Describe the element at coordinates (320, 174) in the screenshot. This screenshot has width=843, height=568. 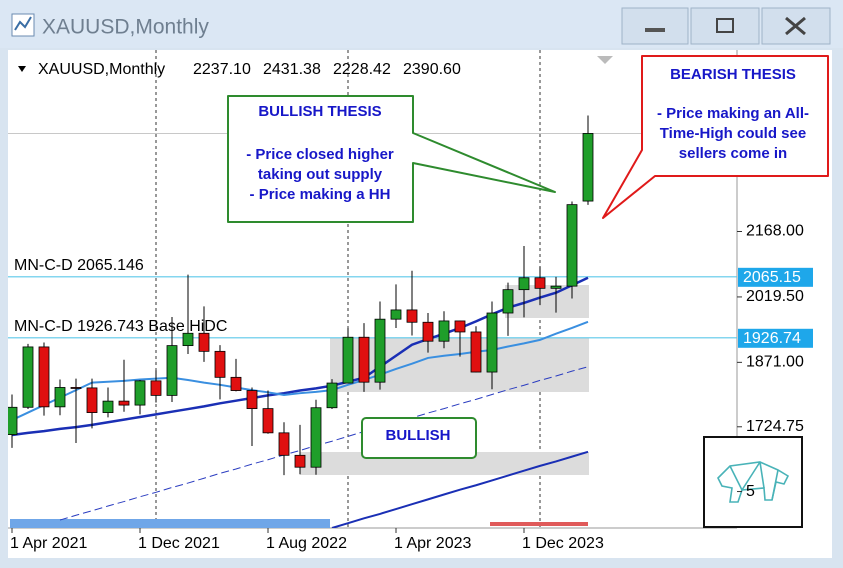
I see `callout-text: taking out supply` at that location.